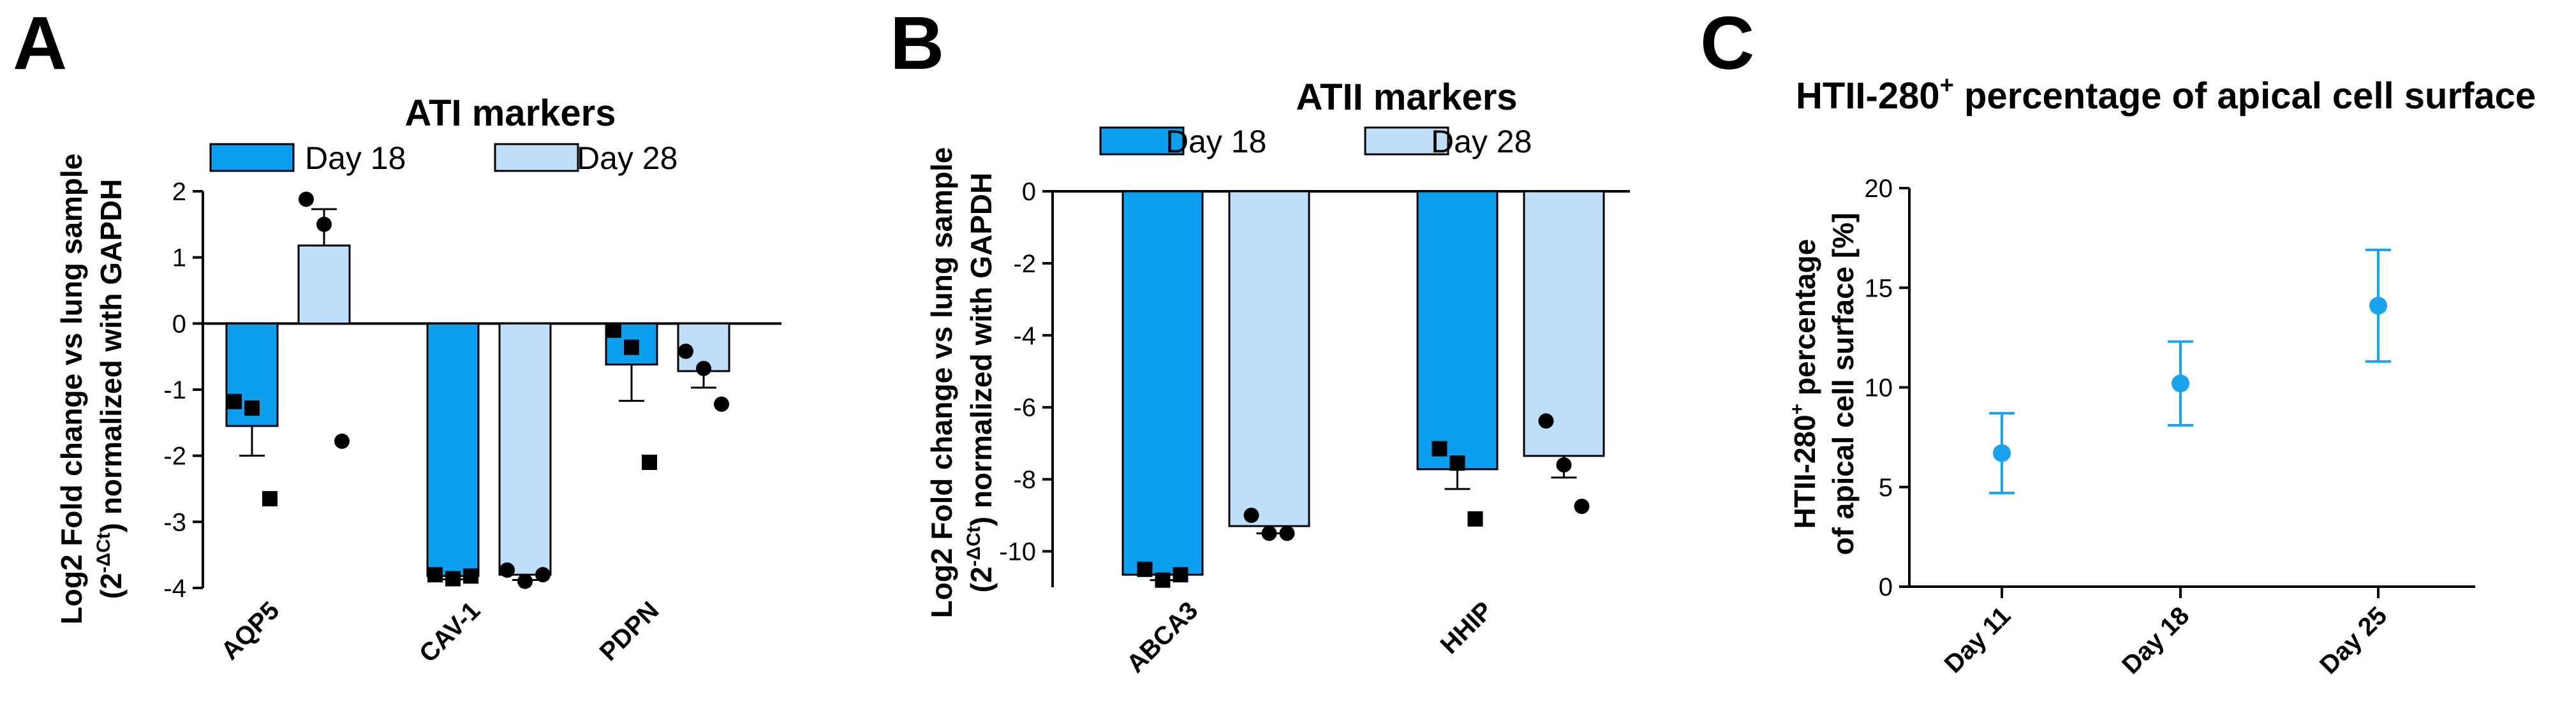  I want to click on chart-a-category-label-2: PDPN, so click(630, 631).